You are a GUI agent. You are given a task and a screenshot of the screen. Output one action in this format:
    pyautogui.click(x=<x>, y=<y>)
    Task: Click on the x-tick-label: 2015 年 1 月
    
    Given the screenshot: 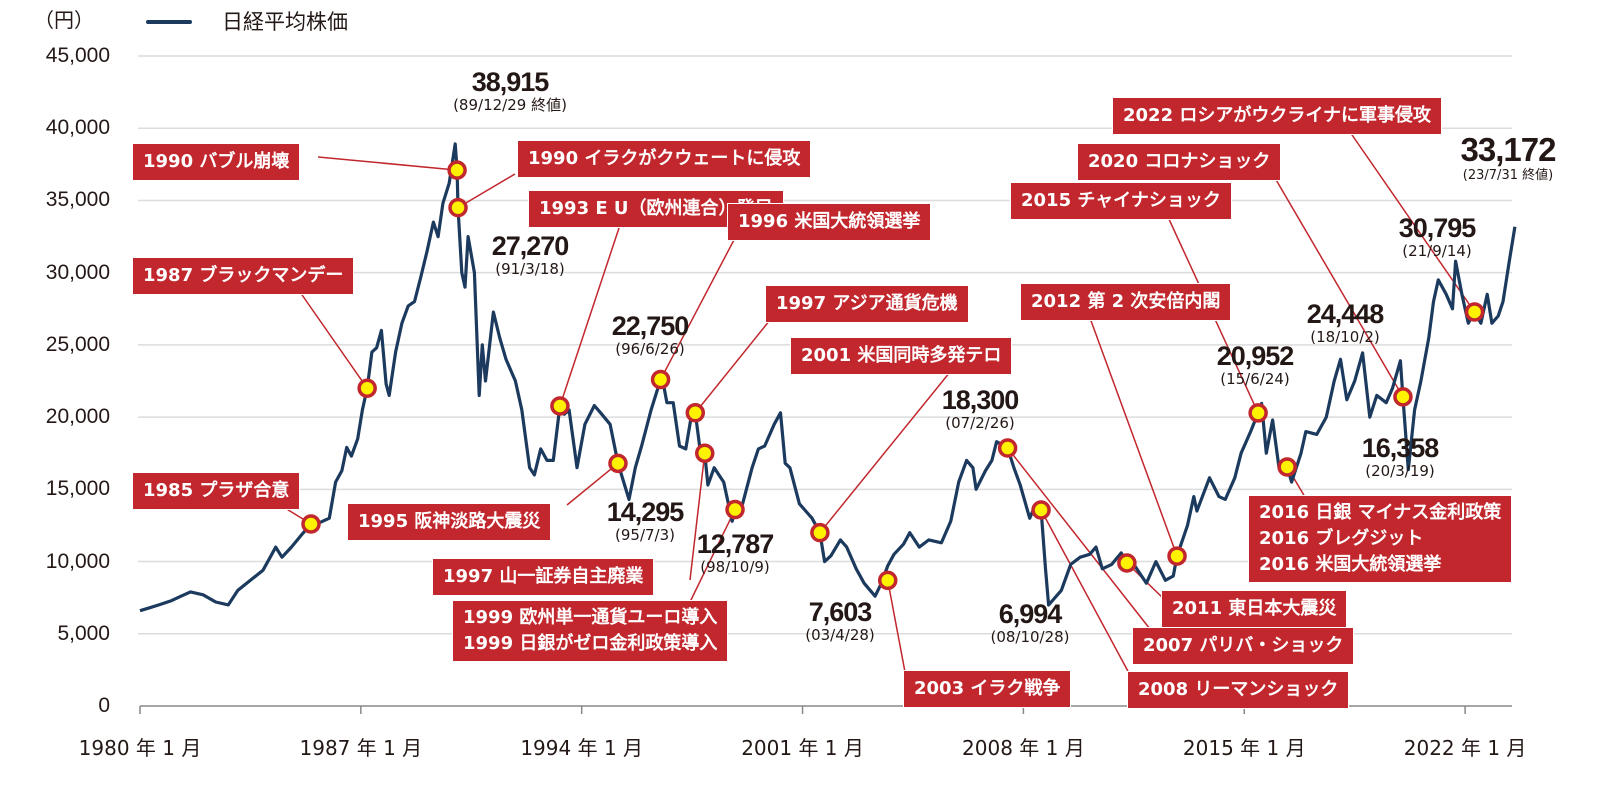 What is the action you would take?
    pyautogui.click(x=1244, y=748)
    